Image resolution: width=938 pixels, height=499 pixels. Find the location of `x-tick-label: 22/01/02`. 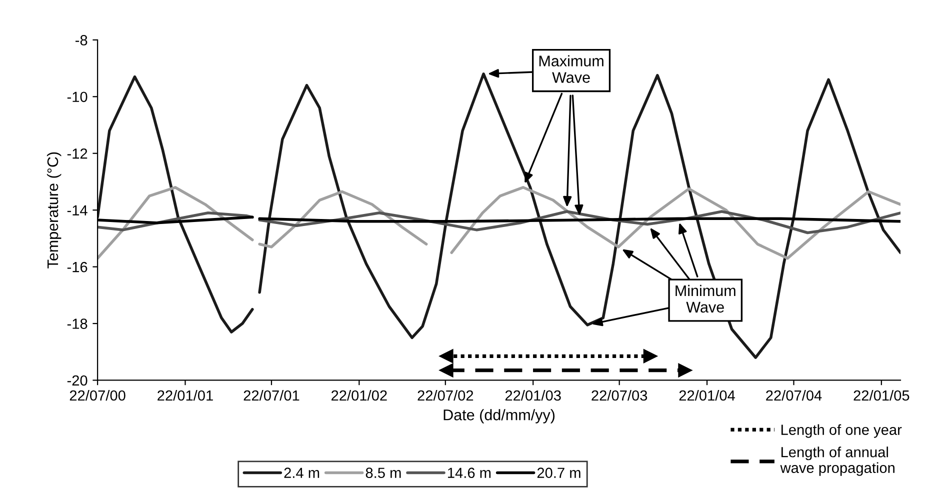

x-tick-label: 22/01/02 is located at coordinates (359, 395).